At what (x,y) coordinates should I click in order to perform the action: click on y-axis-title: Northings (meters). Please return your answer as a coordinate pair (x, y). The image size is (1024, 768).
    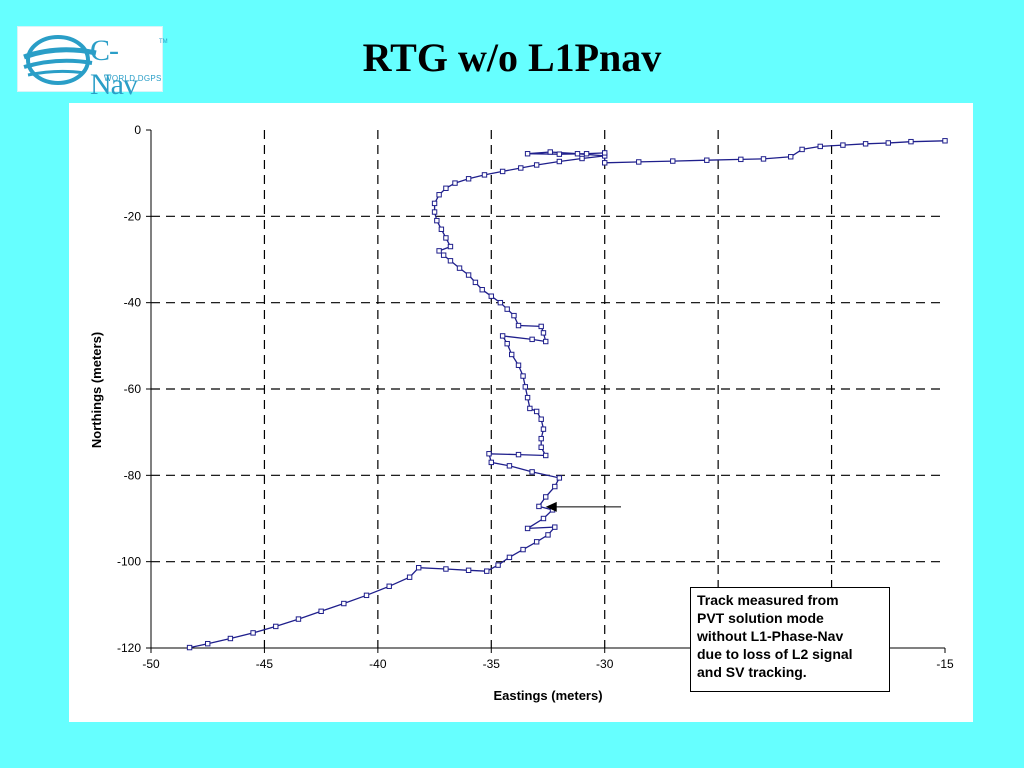
    Looking at the image, I should click on (96, 390).